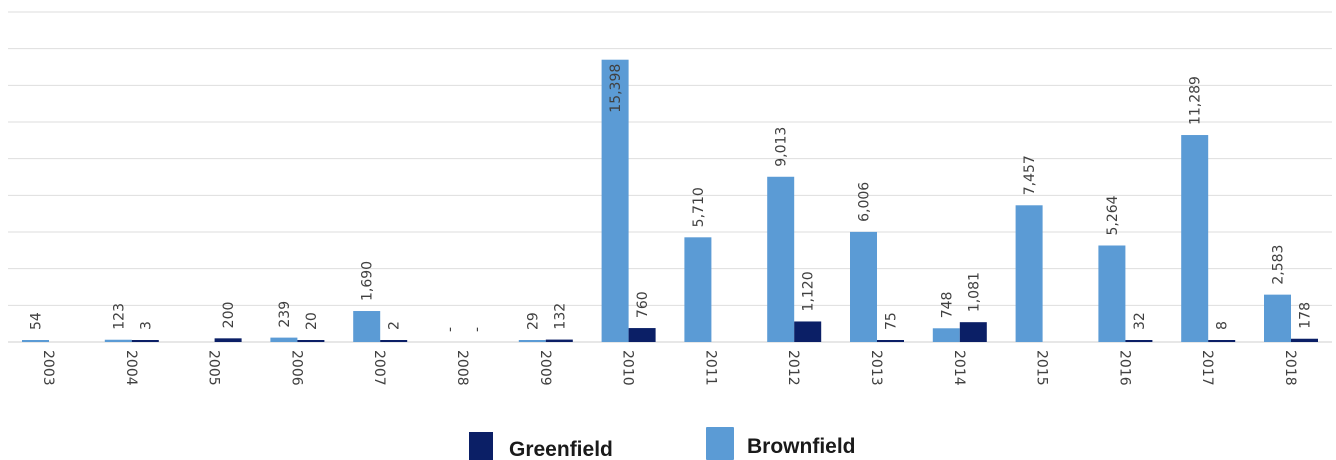 The width and height of the screenshot is (1336, 460). What do you see at coordinates (1290, 368) in the screenshot?
I see `x-tick-label-2018: 2018` at bounding box center [1290, 368].